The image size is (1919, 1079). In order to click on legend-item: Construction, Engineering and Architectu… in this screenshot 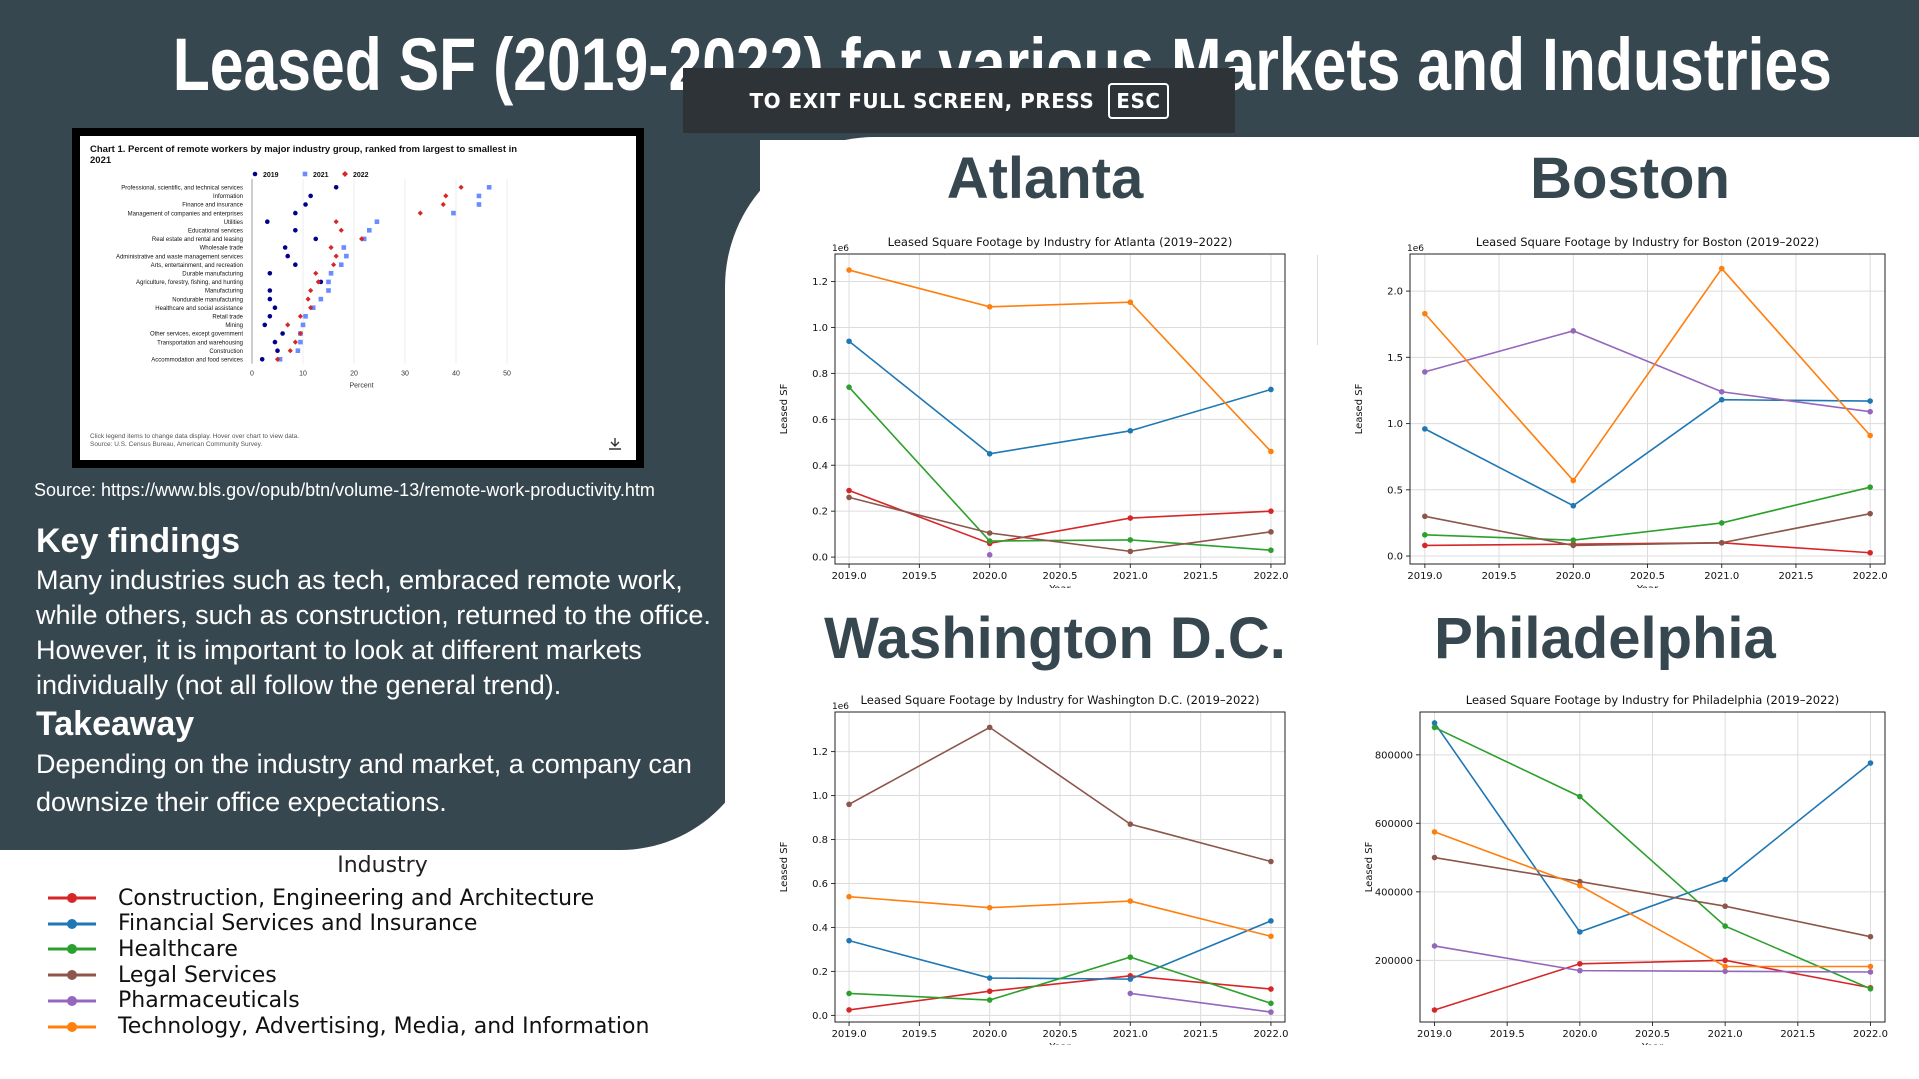, I will do `click(320, 898)`.